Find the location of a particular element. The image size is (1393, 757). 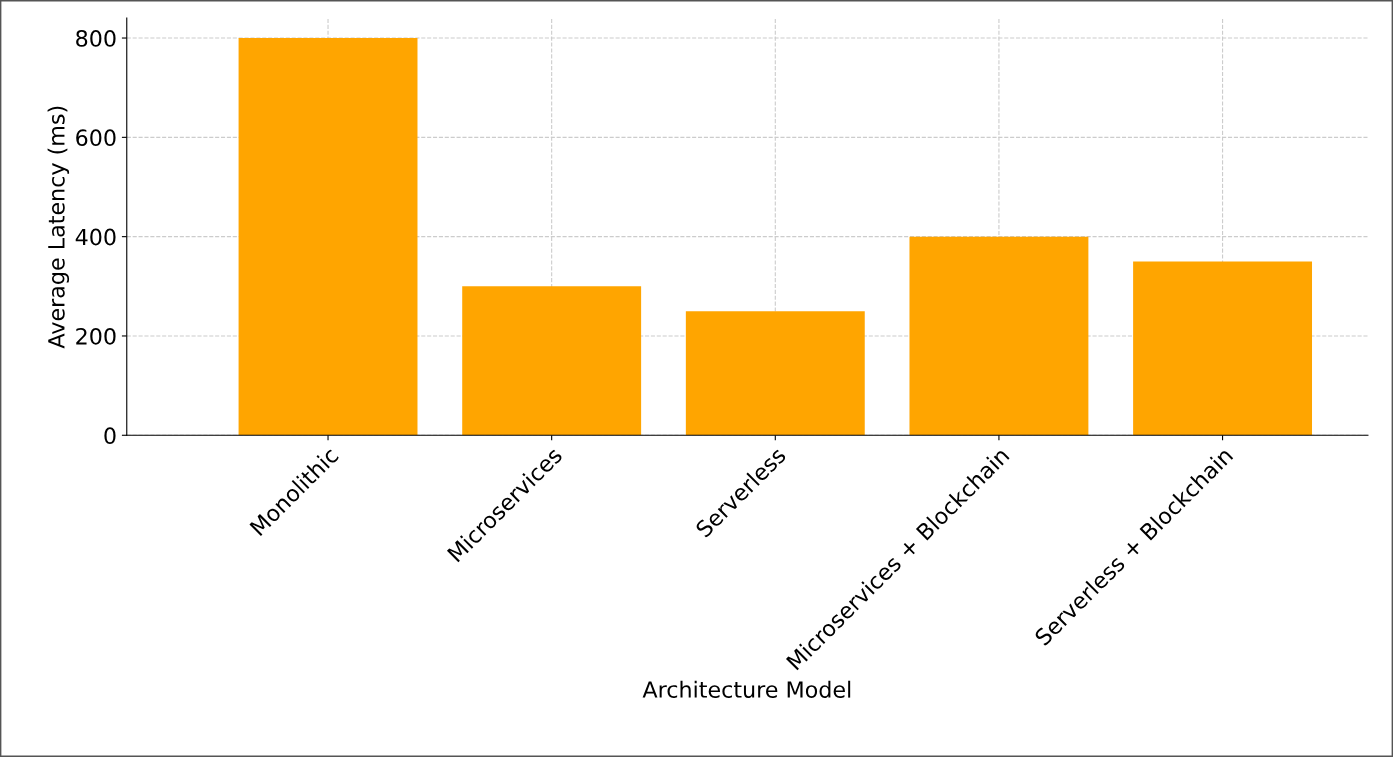

x-axis-title: Architecture Model is located at coordinates (746, 689).